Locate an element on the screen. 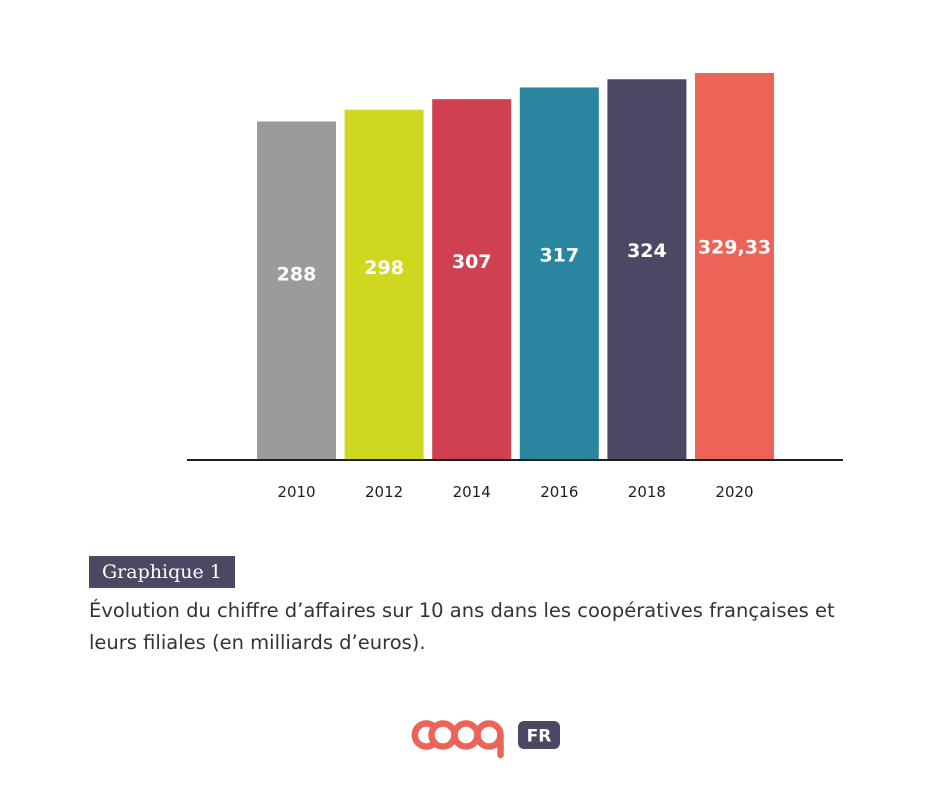 This screenshot has width=940, height=788. value-label-2020: 329,33 is located at coordinates (734, 248).